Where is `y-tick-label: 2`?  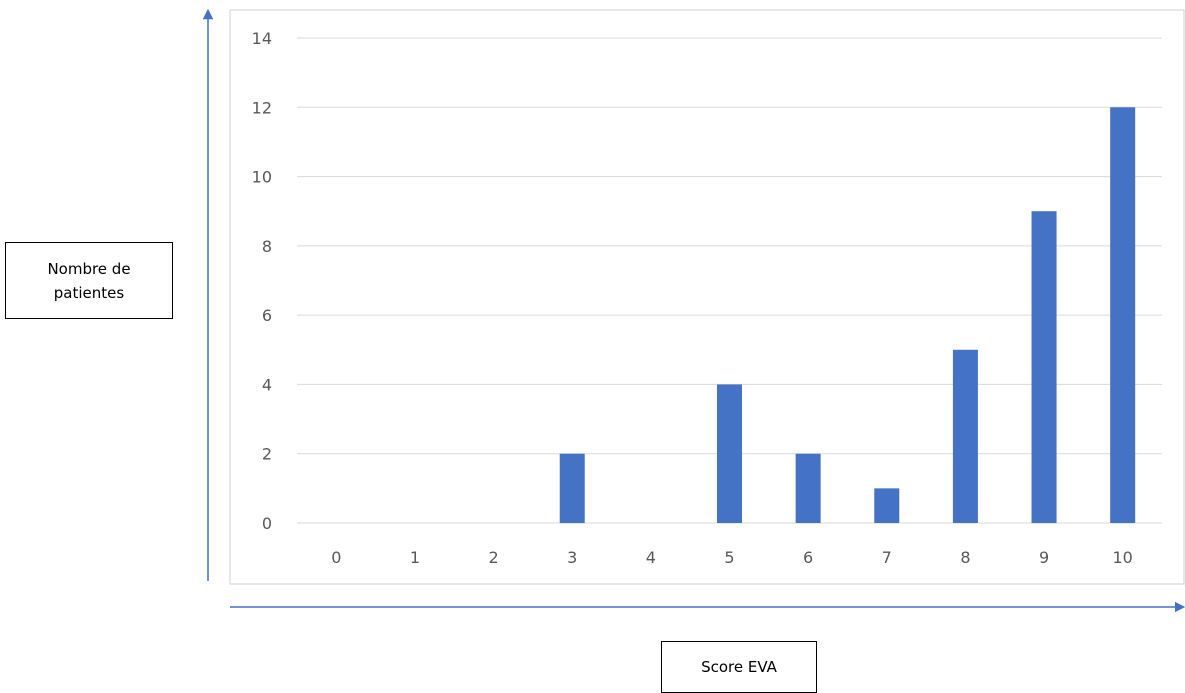 y-tick-label: 2 is located at coordinates (267, 454).